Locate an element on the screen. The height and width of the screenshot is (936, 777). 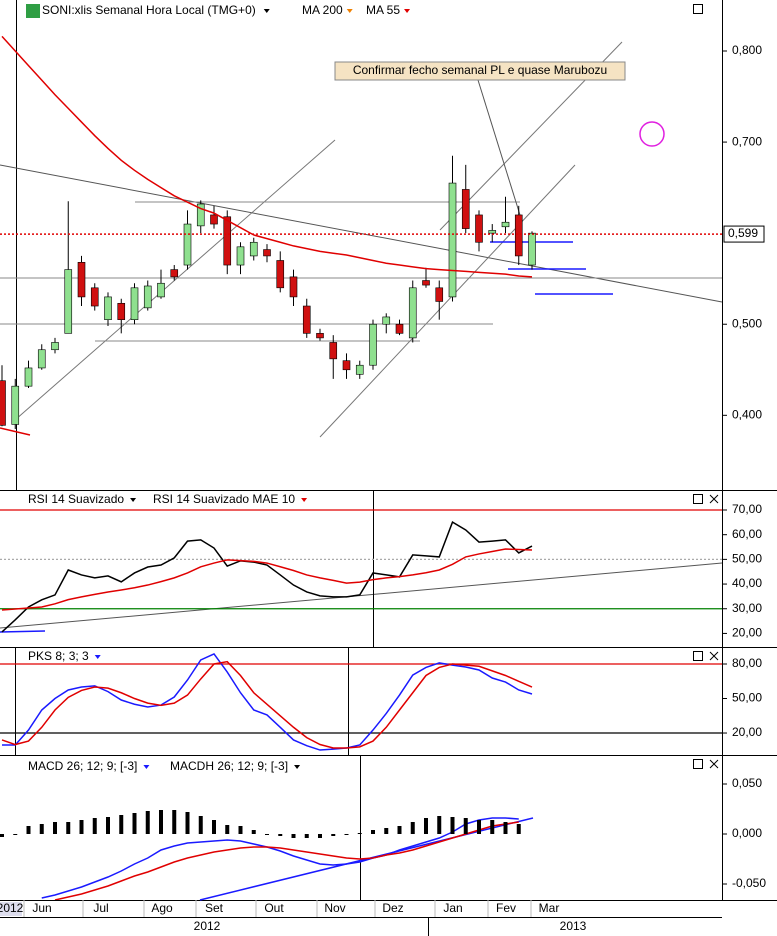
year-label: 2013 is located at coordinates (573, 926).